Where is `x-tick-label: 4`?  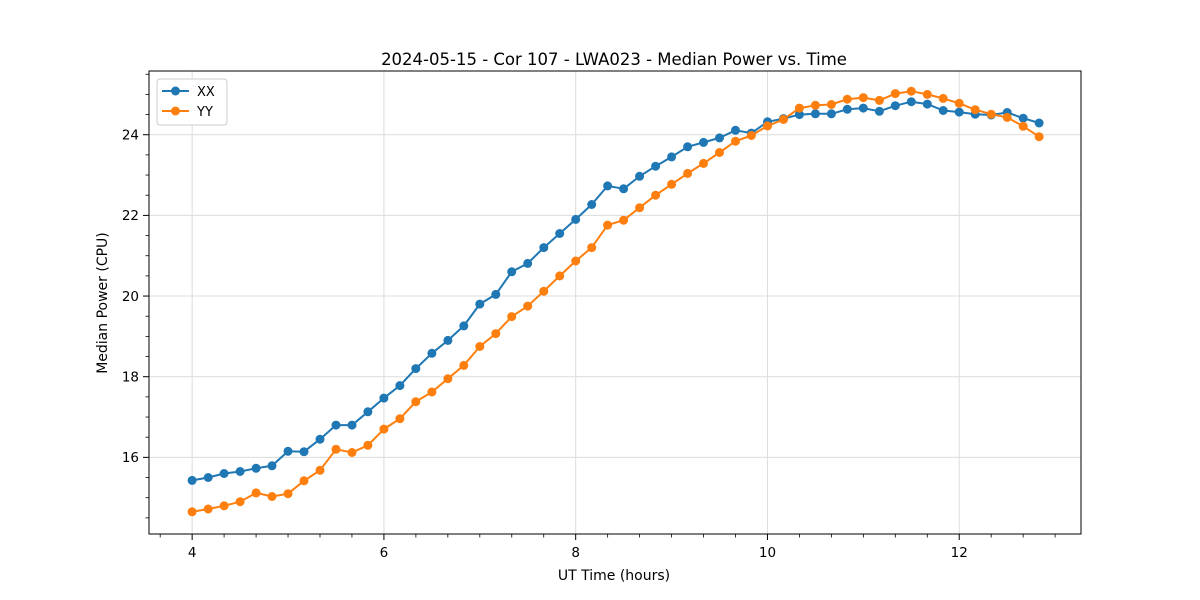
x-tick-label: 4 is located at coordinates (192, 553).